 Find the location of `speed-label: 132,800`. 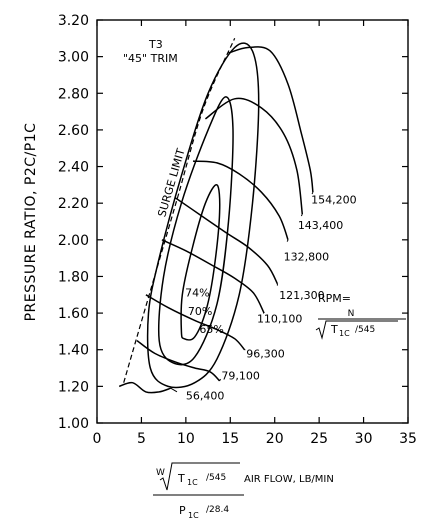

speed-label: 132,800 is located at coordinates (307, 256).